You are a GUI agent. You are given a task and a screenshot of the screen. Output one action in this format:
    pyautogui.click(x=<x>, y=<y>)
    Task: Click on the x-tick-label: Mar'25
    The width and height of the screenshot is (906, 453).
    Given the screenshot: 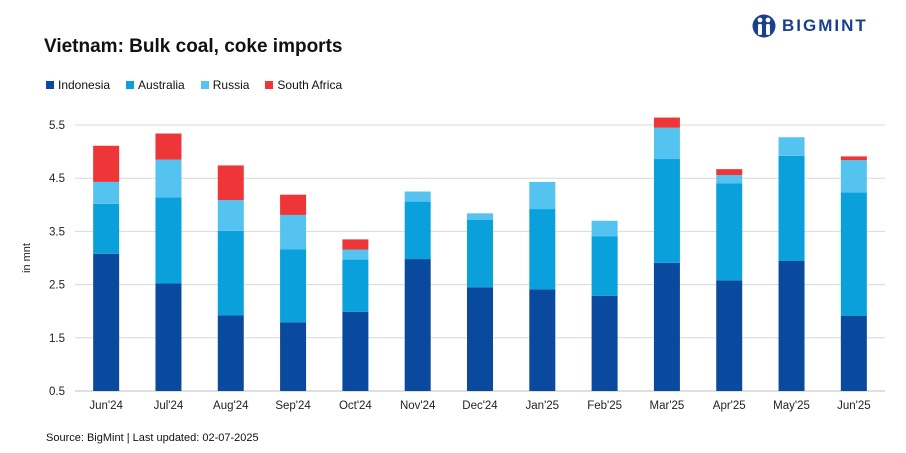 What is the action you would take?
    pyautogui.click(x=667, y=406)
    